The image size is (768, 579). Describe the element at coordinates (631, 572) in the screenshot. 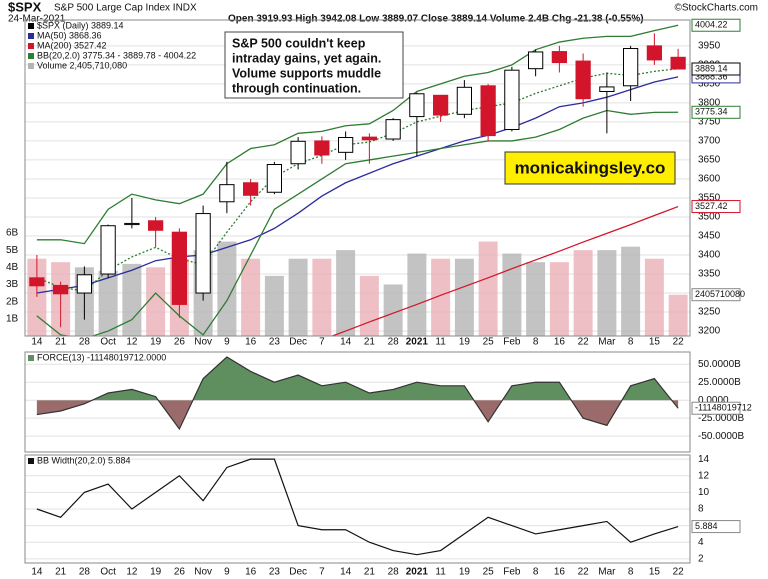

I see `x-tick-label: 8` at that location.